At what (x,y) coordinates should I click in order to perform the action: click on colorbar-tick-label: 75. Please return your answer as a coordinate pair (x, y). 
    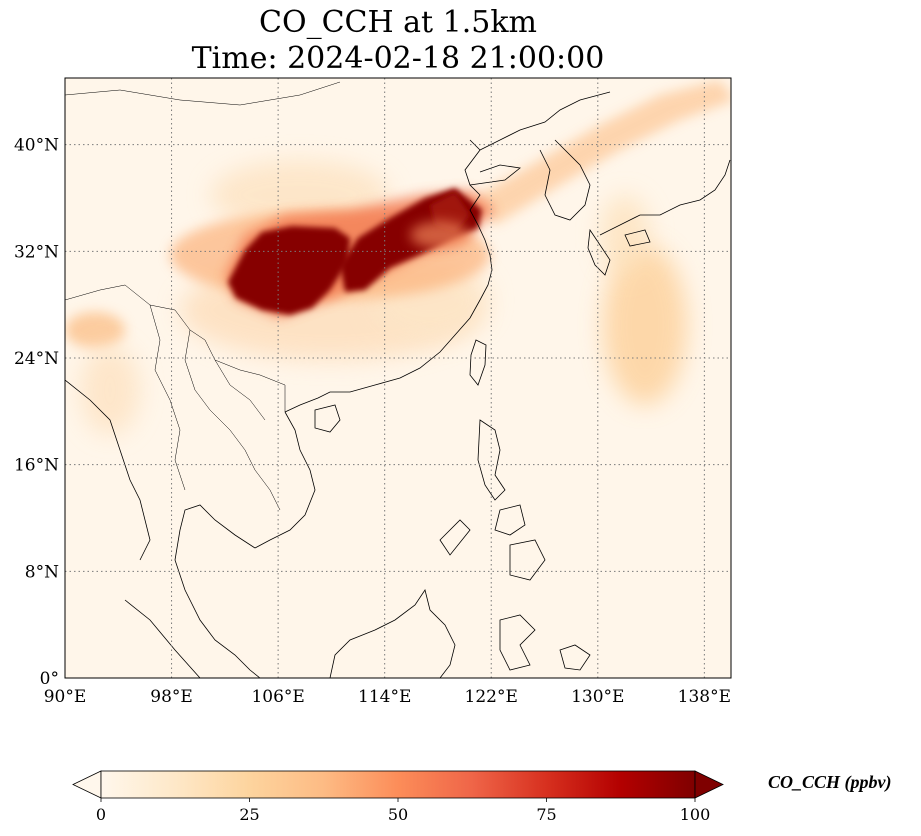
    Looking at the image, I should click on (546, 814).